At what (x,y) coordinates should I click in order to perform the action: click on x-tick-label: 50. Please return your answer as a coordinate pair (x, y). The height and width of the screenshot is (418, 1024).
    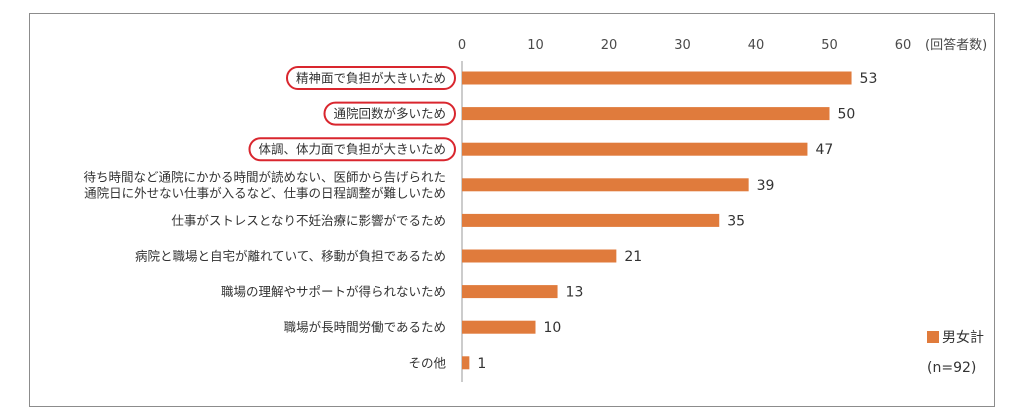
    Looking at the image, I should click on (829, 45).